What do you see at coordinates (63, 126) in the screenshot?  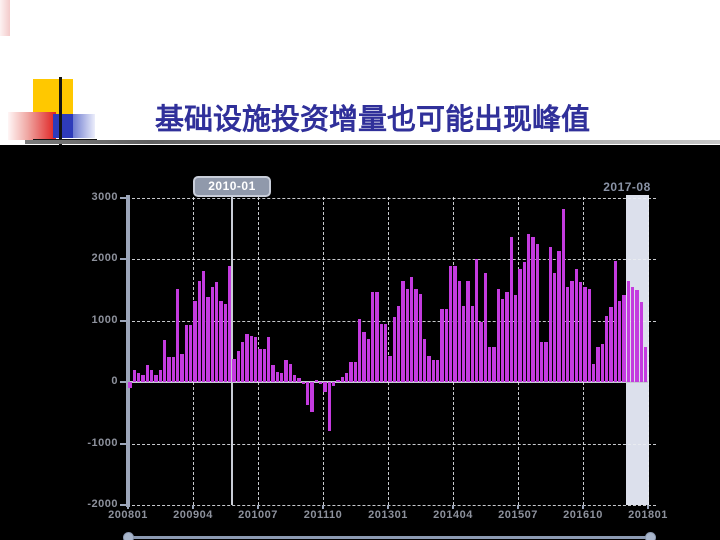 I see `decor-blue-square` at bounding box center [63, 126].